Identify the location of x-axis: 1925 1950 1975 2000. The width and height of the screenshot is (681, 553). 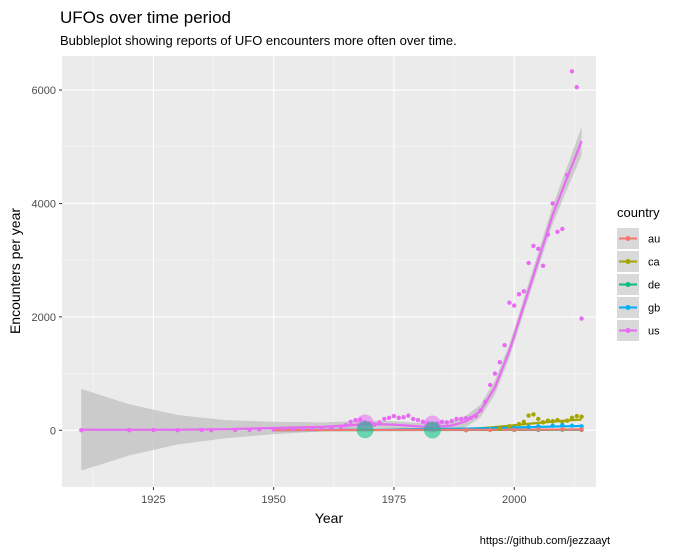
(333, 496).